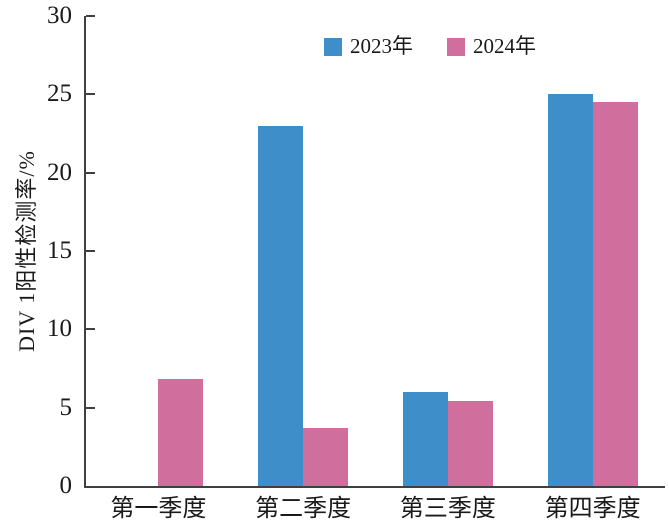  I want to click on y-tick-label: 20, so click(59, 172).